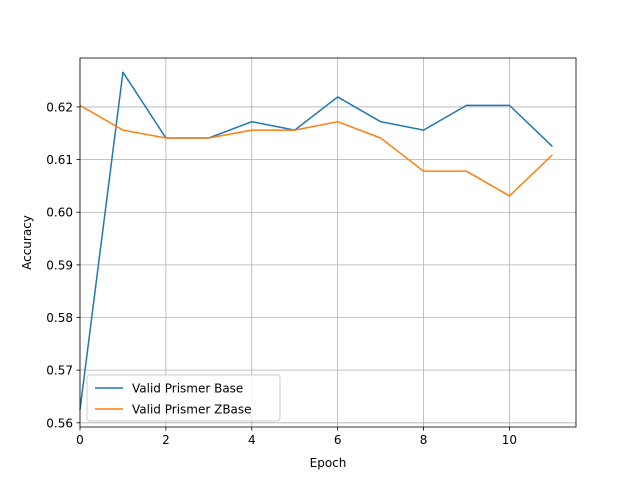 The height and width of the screenshot is (480, 640). I want to click on y-tick-label: 0.60, so click(59, 213).